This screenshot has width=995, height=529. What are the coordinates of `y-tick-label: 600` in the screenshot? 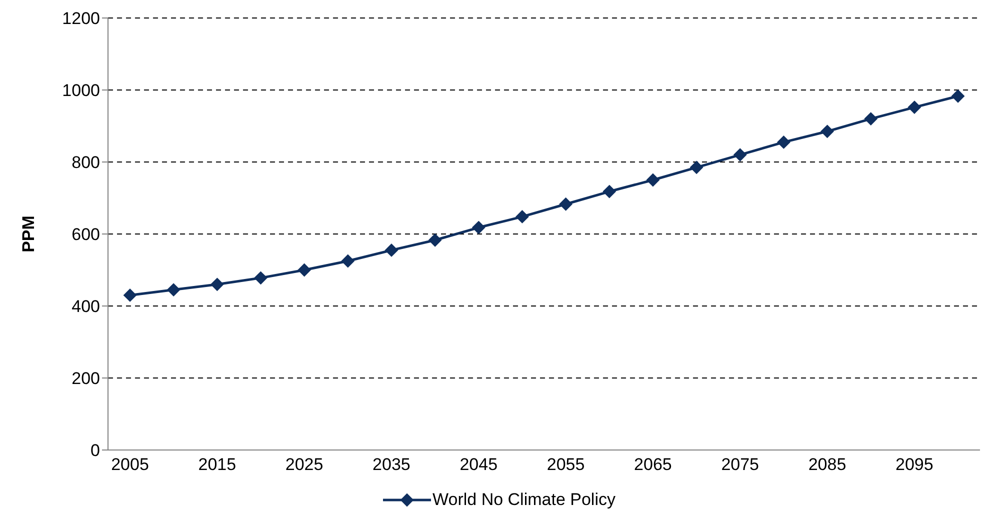 It's located at (86, 234).